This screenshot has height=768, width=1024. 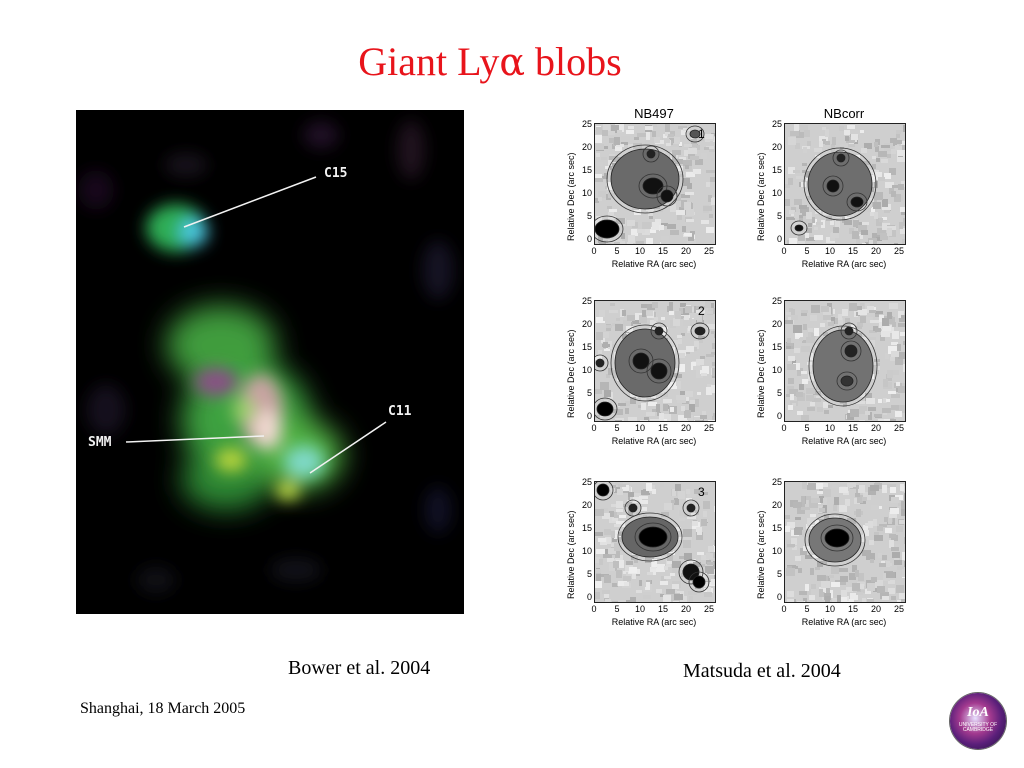 What do you see at coordinates (978, 727) in the screenshot?
I see `logo-subtext: UNIVERSITY OF CAMBRIDGE` at bounding box center [978, 727].